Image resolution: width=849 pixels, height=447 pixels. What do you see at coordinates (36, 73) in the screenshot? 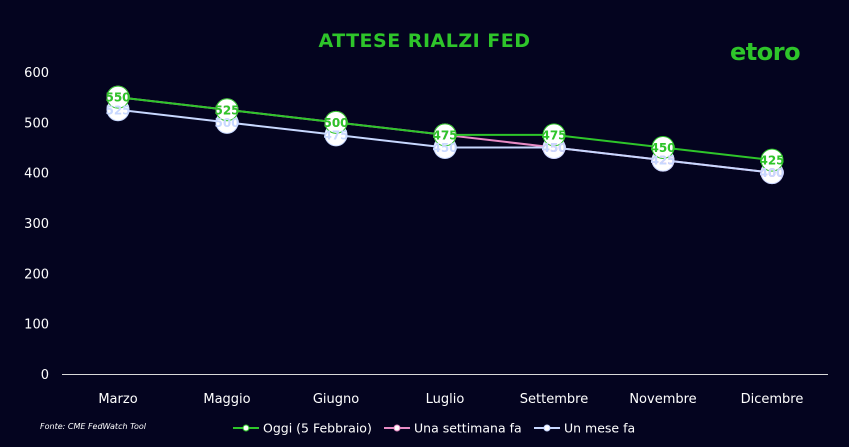
I see `y-tick-label: 600` at bounding box center [36, 73].